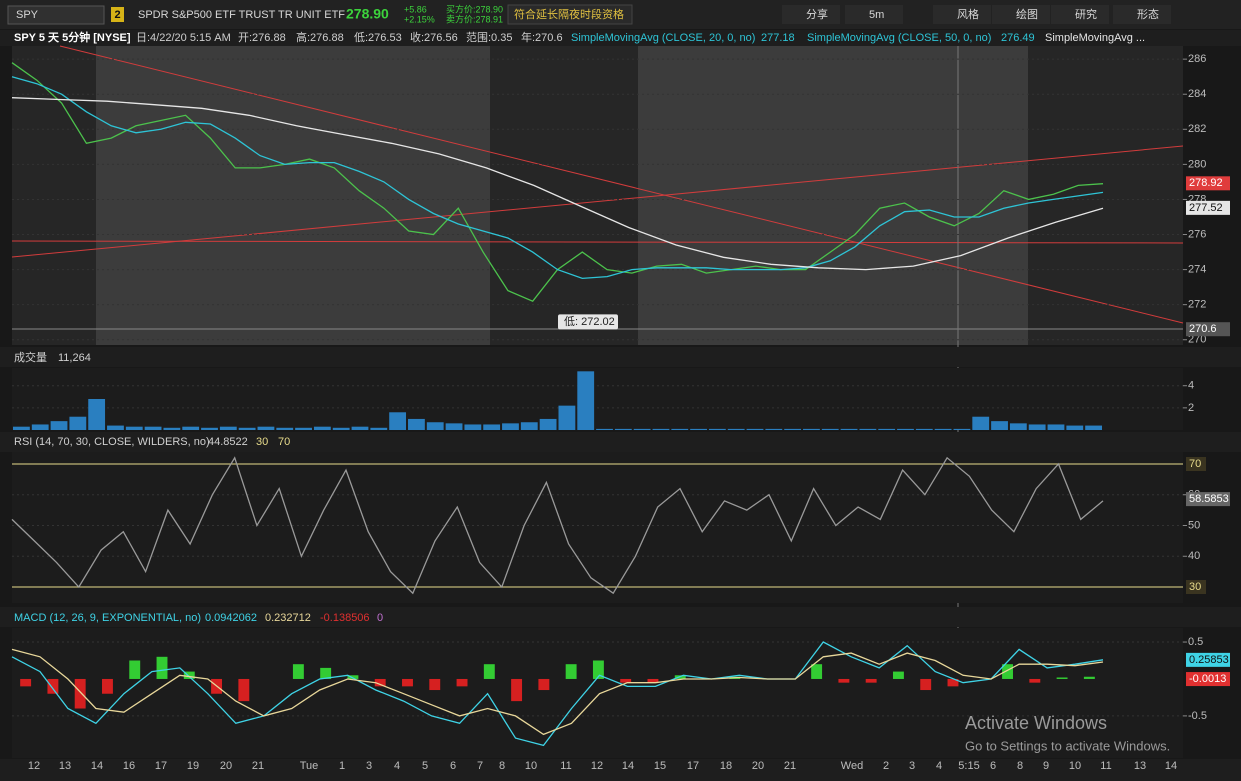 This screenshot has height=781, width=1241. What do you see at coordinates (1209, 660) in the screenshot?
I see `value-marker-label: 0.25853` at bounding box center [1209, 660].